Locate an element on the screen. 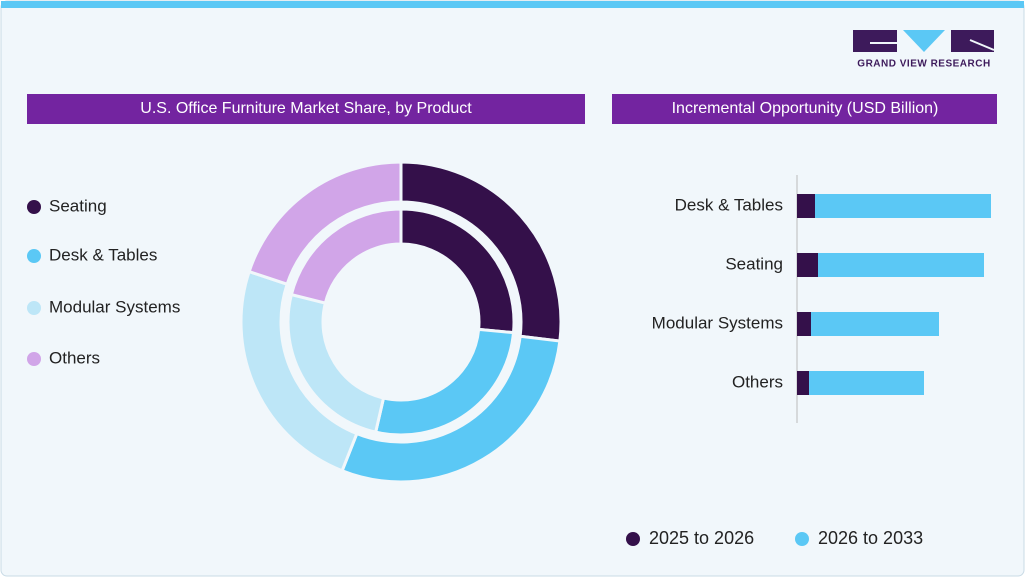  legend-label: Others is located at coordinates (74, 357).